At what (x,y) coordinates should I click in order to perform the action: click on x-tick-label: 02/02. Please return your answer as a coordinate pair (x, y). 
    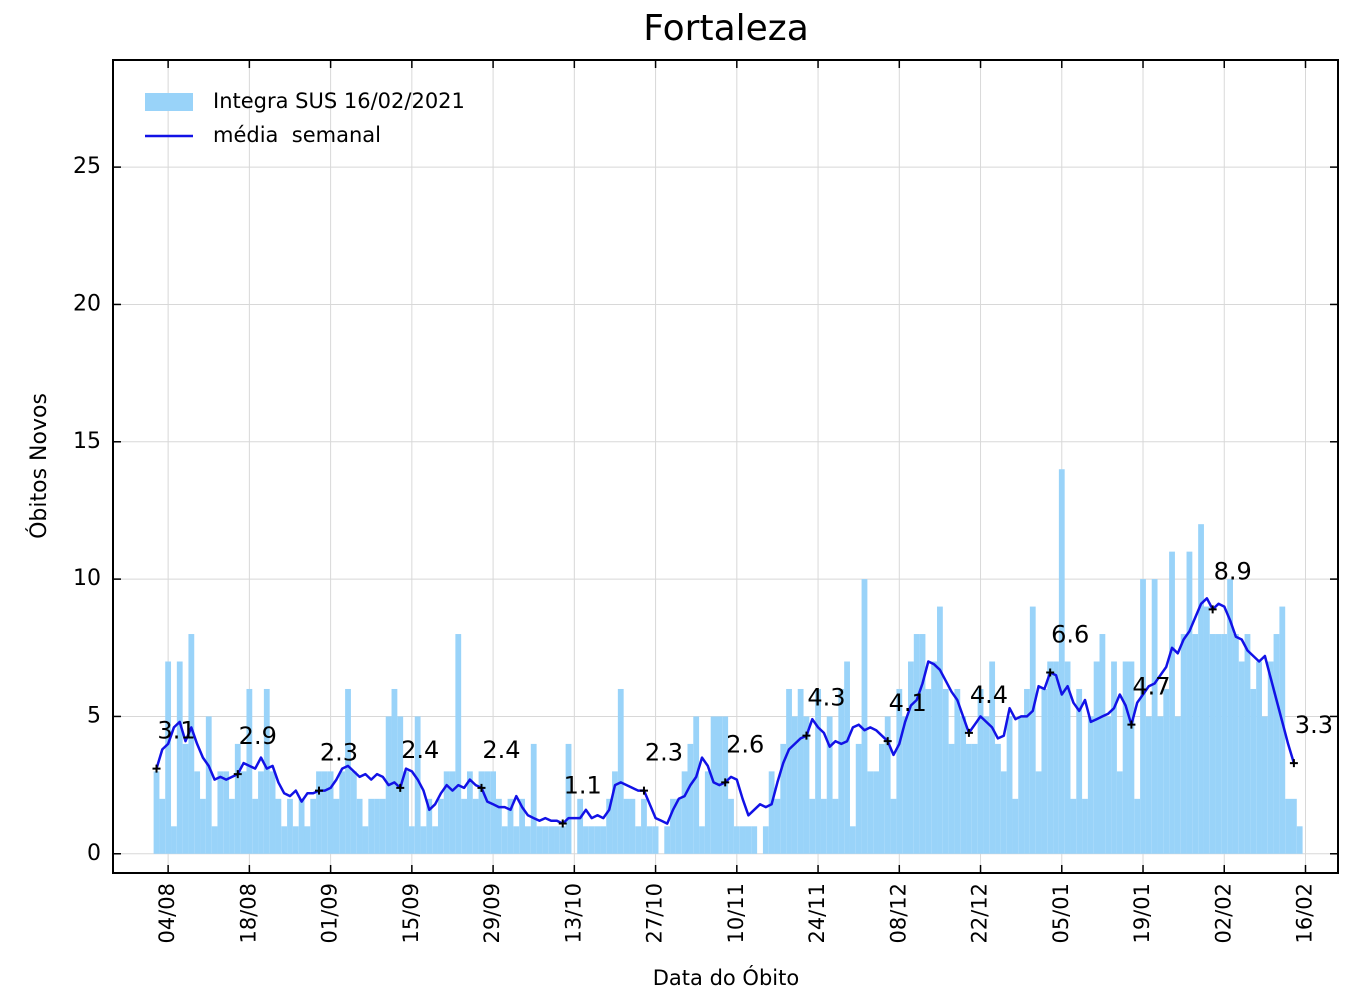
    Looking at the image, I should click on (1223, 913).